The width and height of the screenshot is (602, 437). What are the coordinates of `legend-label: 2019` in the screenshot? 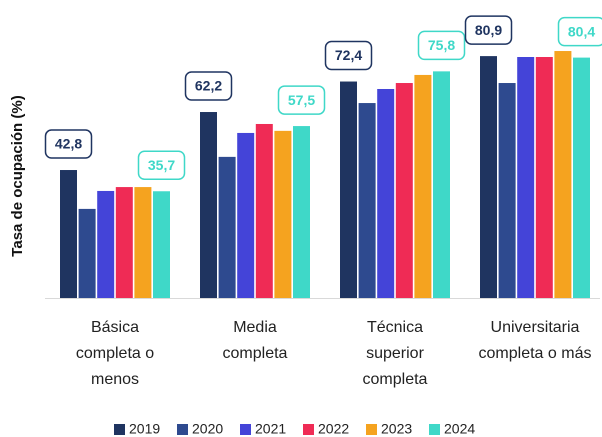 It's located at (144, 429).